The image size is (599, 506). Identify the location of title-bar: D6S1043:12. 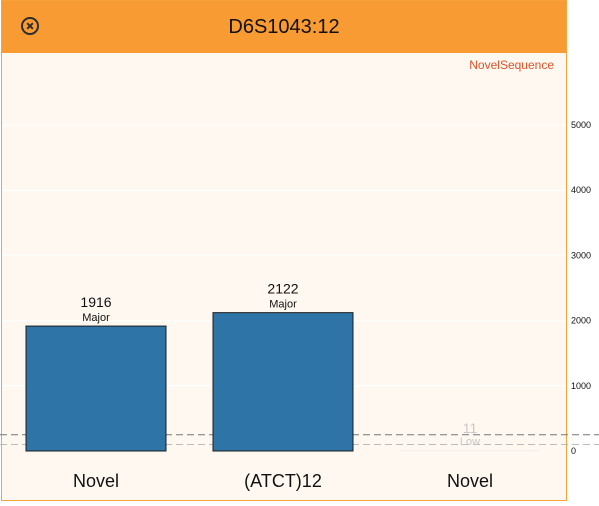
(284, 27).